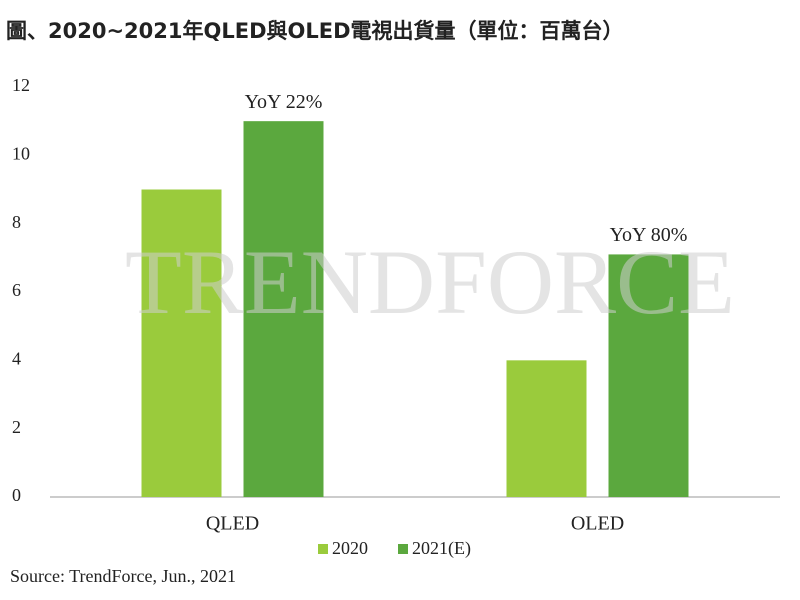  I want to click on watermark: TRENDFORCE, so click(430, 282).